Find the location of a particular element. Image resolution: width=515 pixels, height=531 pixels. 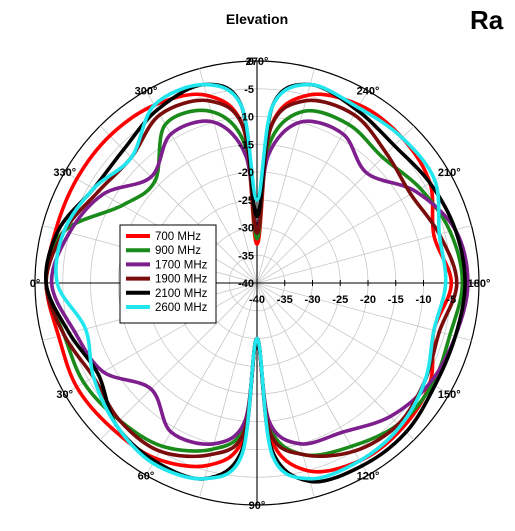

legend-label: 2600 MHz is located at coordinates (181, 308).